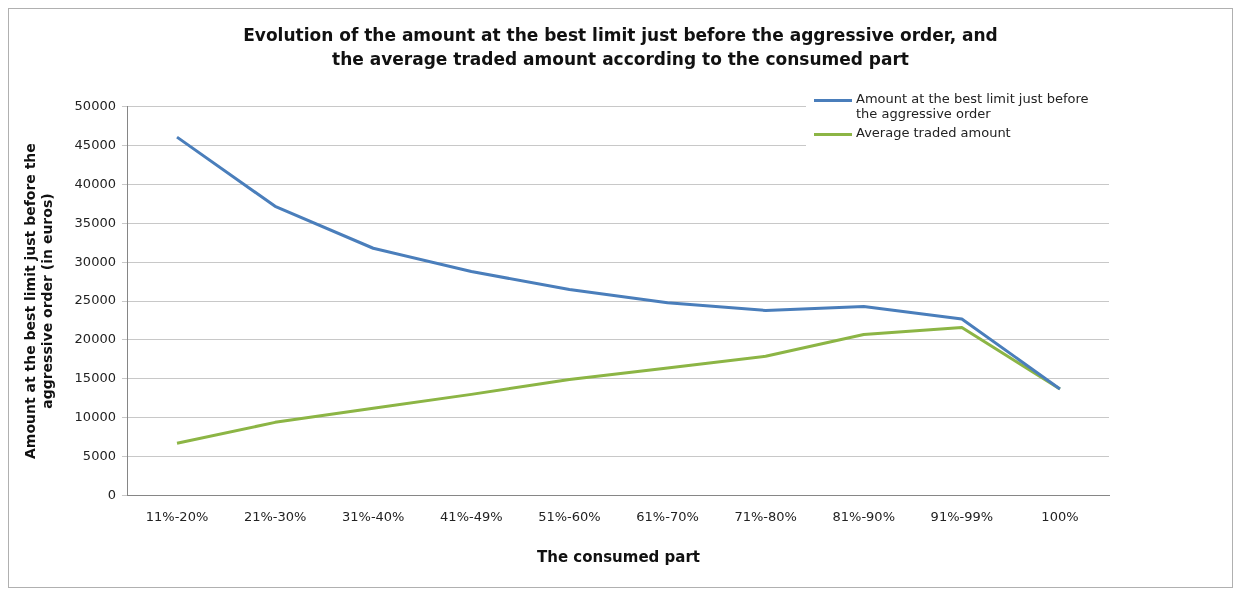  Describe the element at coordinates (667, 516) in the screenshot. I see `x-tick-label: 61%-70%` at that location.